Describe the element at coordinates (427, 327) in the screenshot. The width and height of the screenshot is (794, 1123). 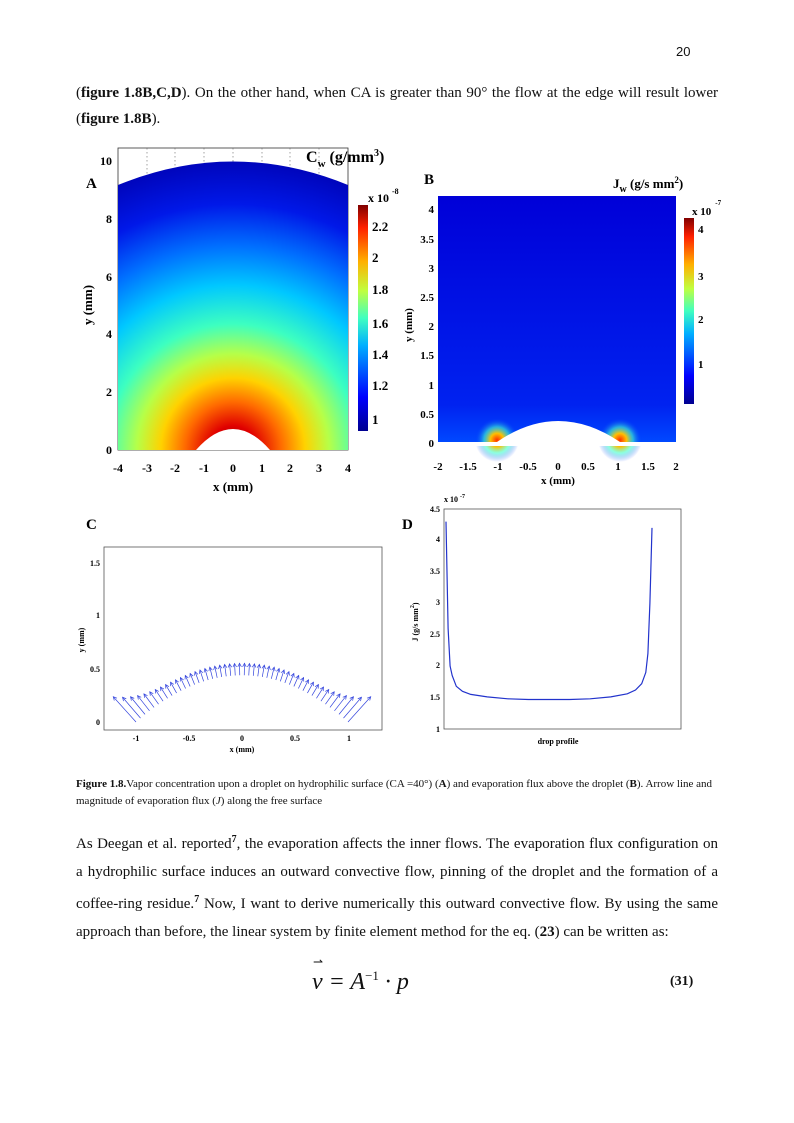
I see `panel-b-yticks: 0 0.5 1 1.5 2 2.5 3 3.5 4` at that location.